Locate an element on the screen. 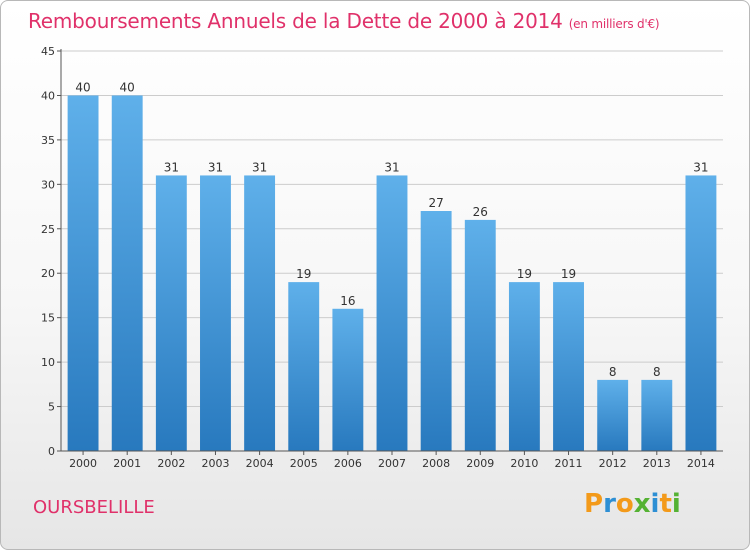 This screenshot has height=550, width=750. data-label: 16 is located at coordinates (347, 301).